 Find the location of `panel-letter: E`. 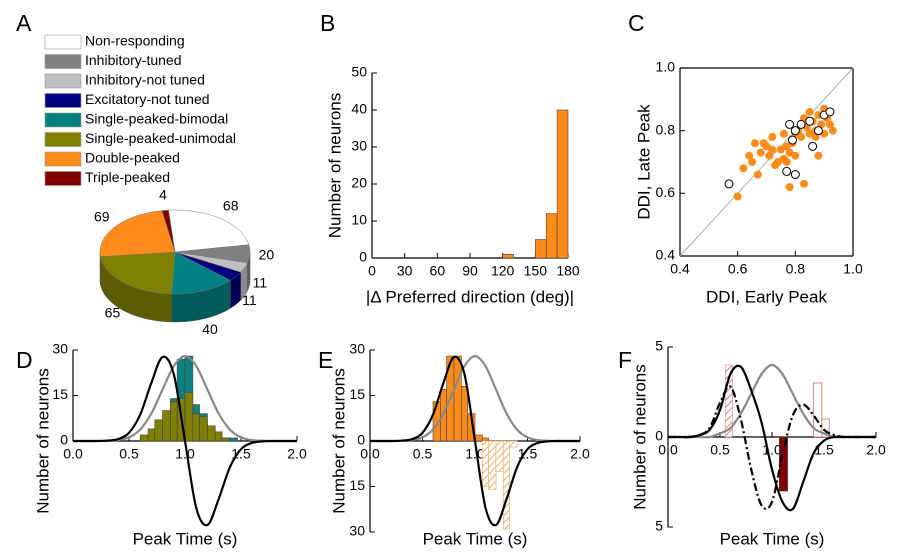

panel-letter: E is located at coordinates (325, 360).